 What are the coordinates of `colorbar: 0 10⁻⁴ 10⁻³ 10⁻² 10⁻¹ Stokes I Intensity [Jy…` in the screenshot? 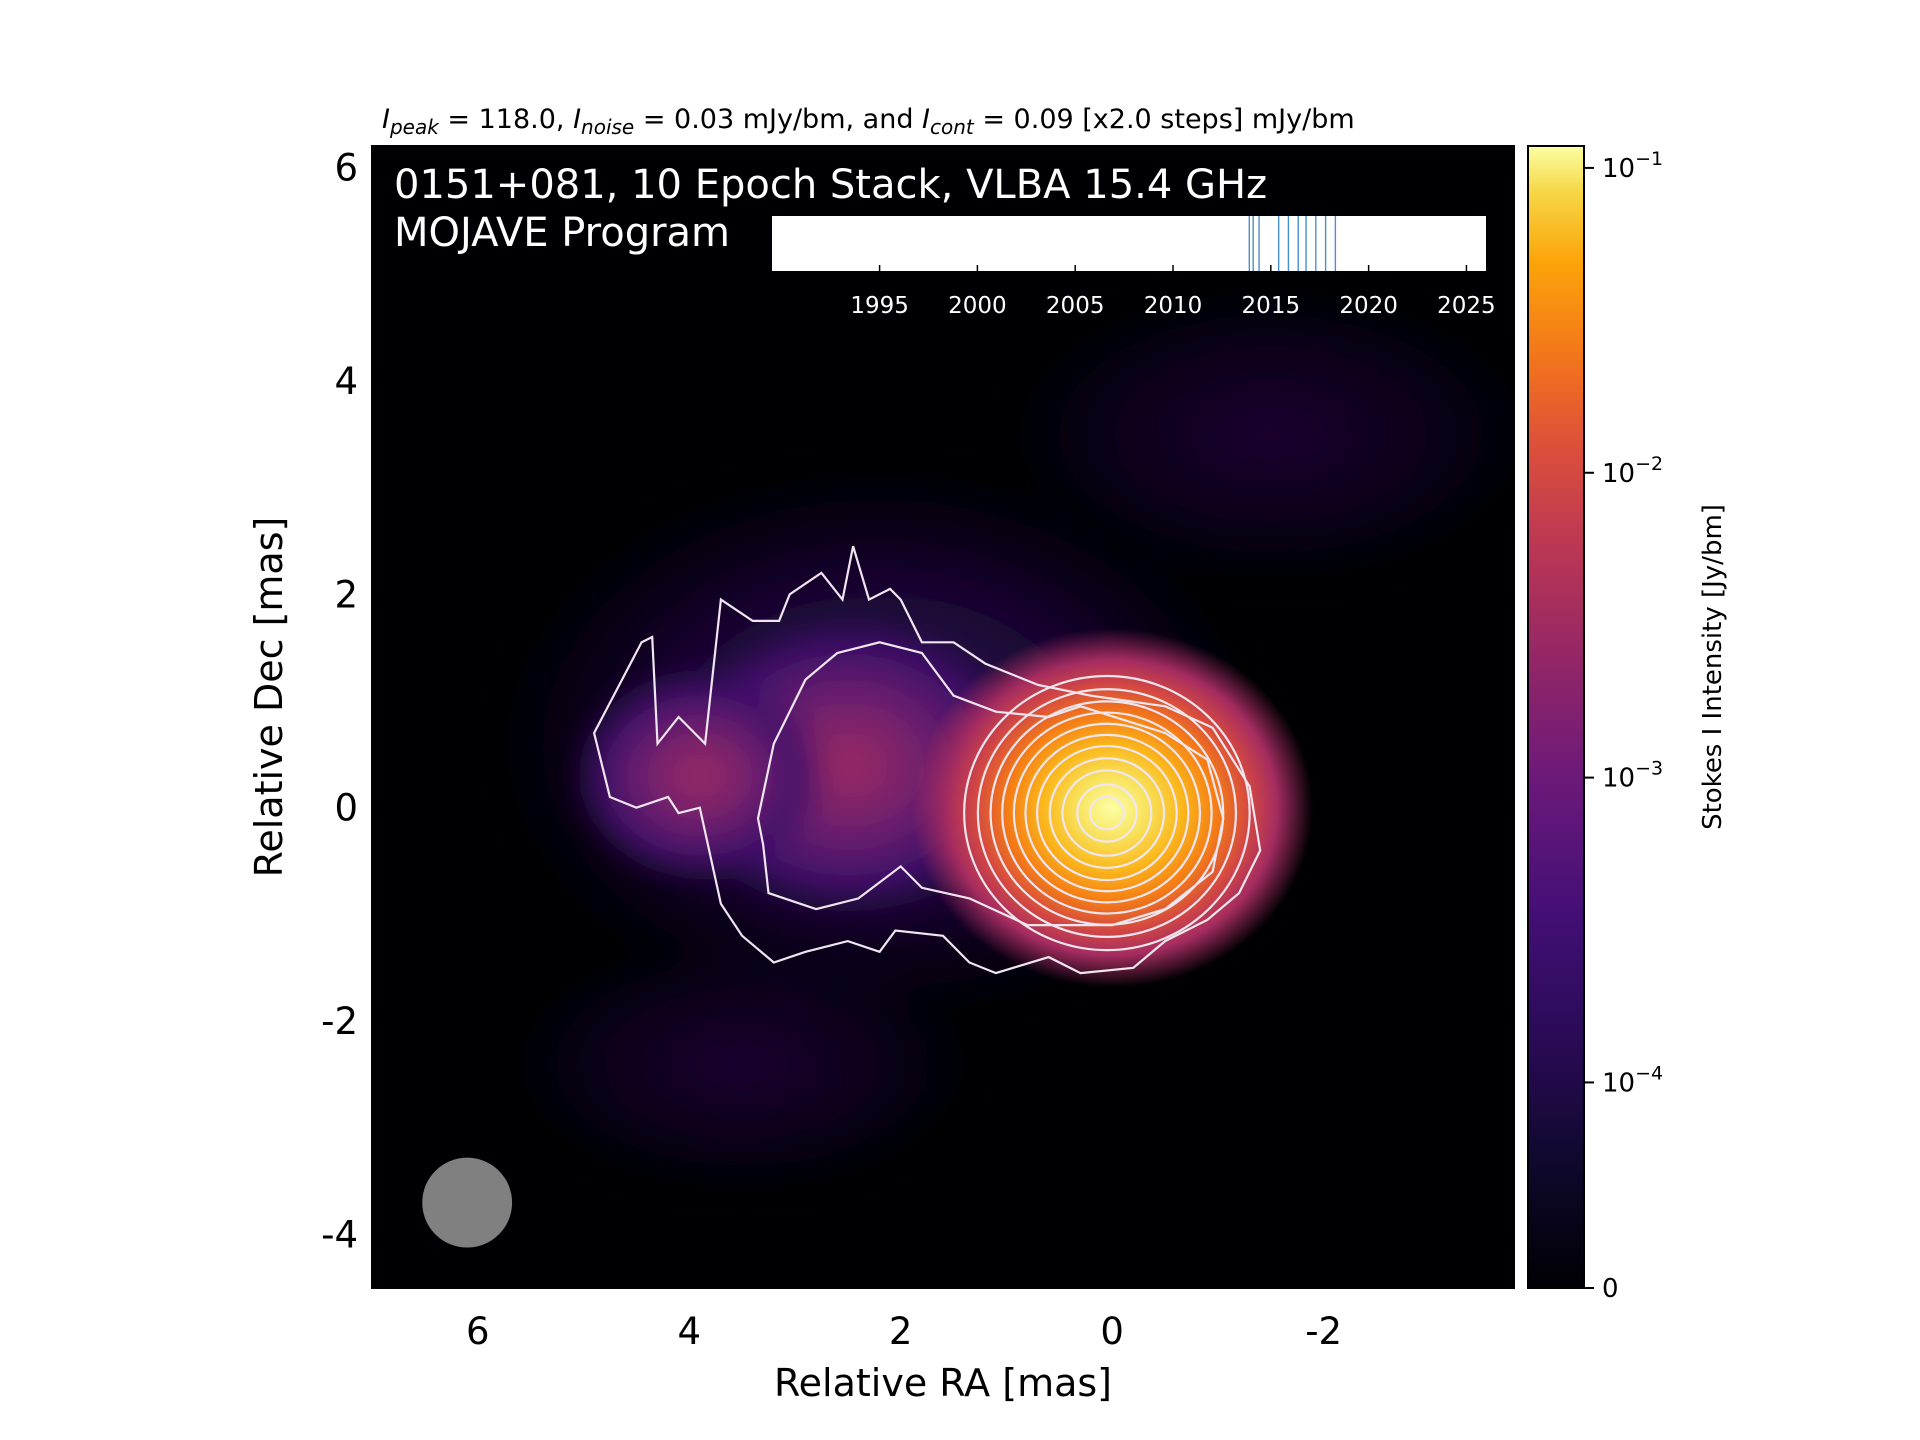 It's located at (1627, 724).